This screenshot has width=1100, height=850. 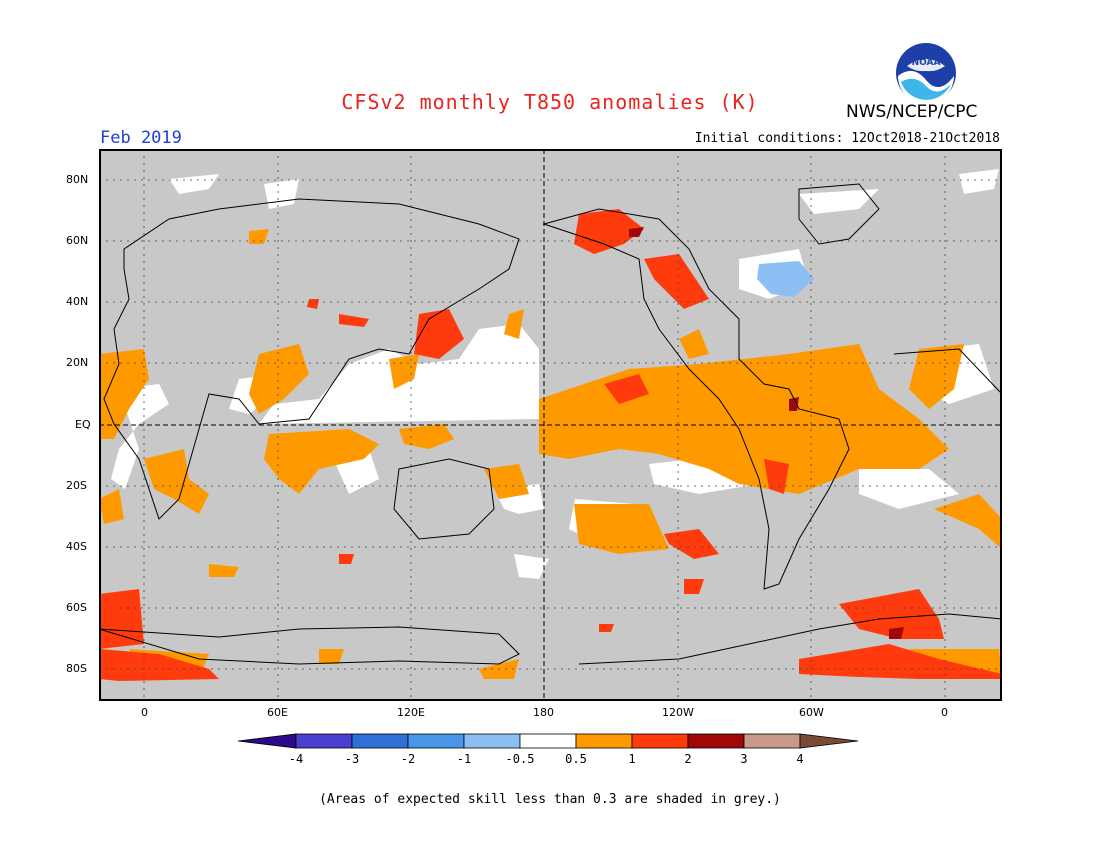 What do you see at coordinates (77, 301) in the screenshot?
I see `lat-label-40N: 40N` at bounding box center [77, 301].